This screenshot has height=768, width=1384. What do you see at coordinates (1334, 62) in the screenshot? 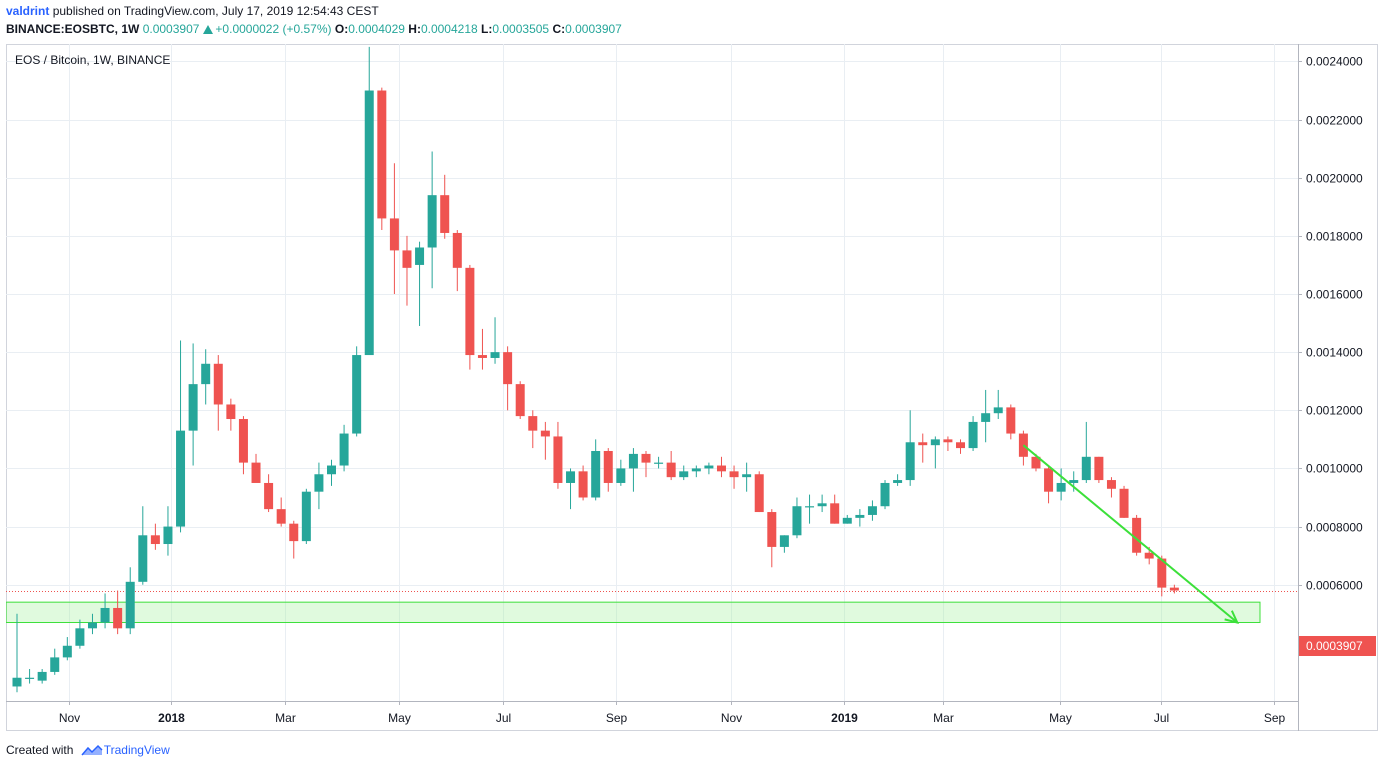
I see `y-tick-label: 0.0024000` at bounding box center [1334, 62].